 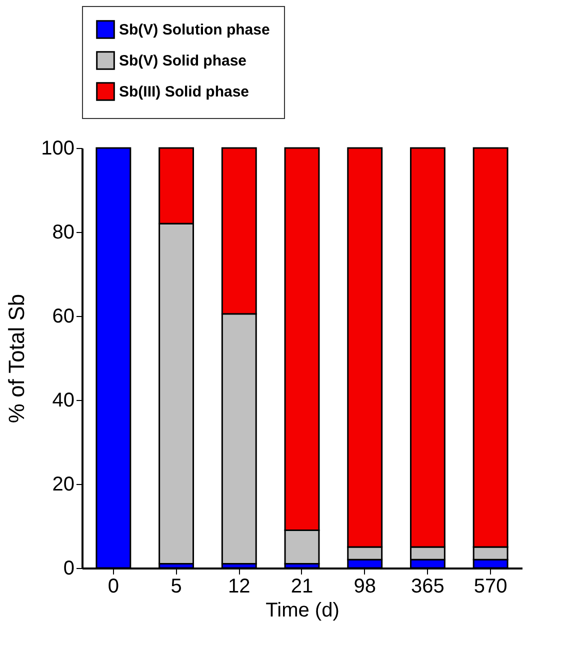 What do you see at coordinates (63, 317) in the screenshot?
I see `y-tick-label: 60` at bounding box center [63, 317].